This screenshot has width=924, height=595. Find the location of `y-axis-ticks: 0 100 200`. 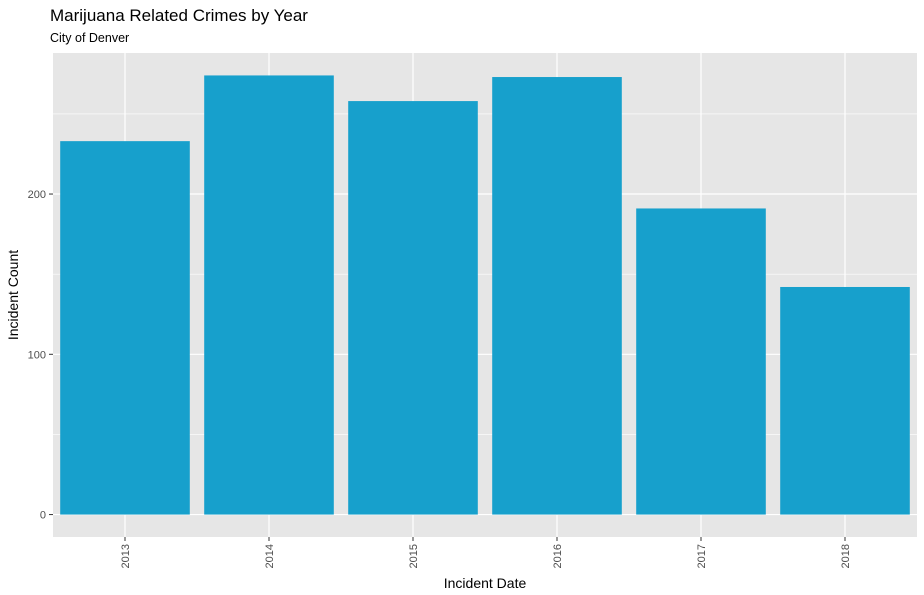

y-axis-ticks: 0 100 200 is located at coordinates (40, 355).